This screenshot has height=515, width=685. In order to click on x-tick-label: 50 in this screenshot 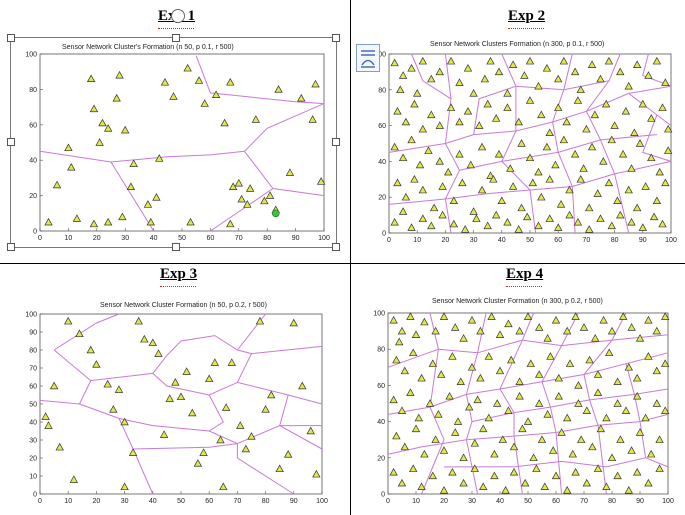, I will do `click(181, 501)`.